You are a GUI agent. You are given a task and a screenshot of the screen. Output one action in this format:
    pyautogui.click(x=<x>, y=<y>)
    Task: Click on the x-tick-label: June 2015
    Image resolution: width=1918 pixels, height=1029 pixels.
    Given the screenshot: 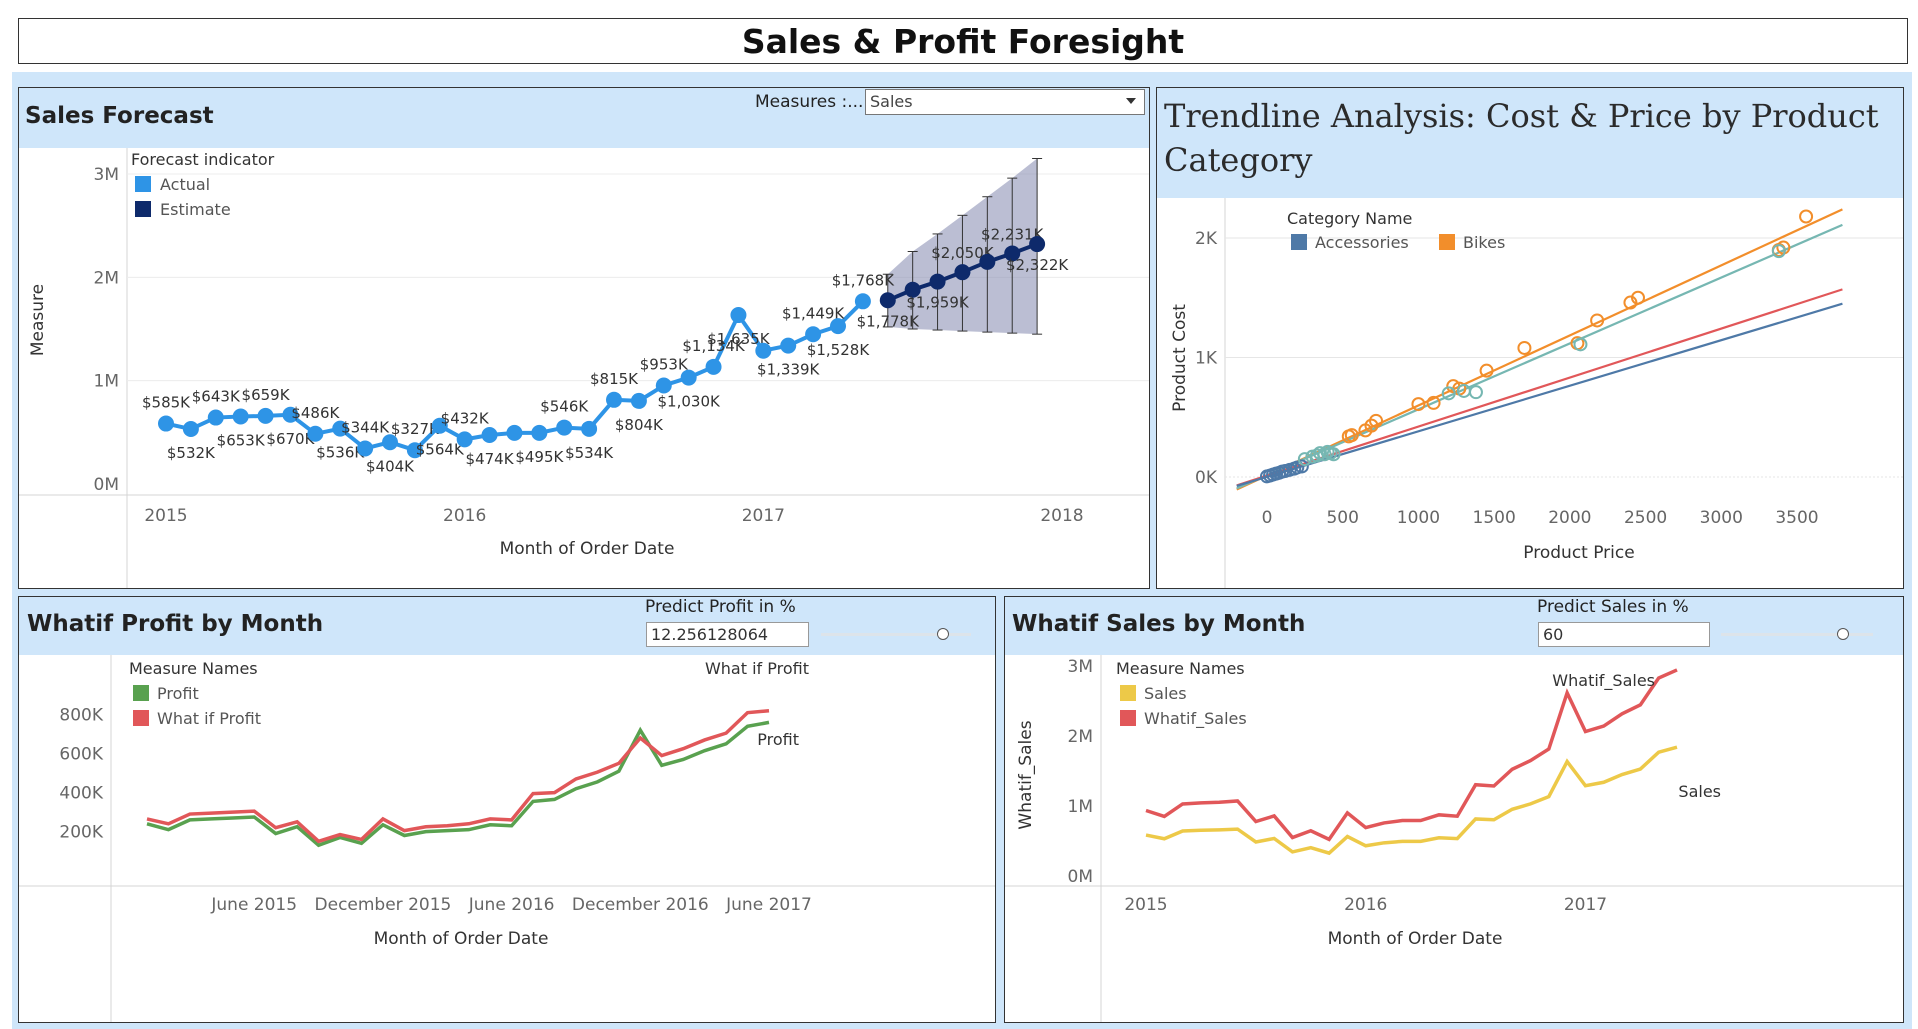 What is the action you would take?
    pyautogui.click(x=253, y=905)
    